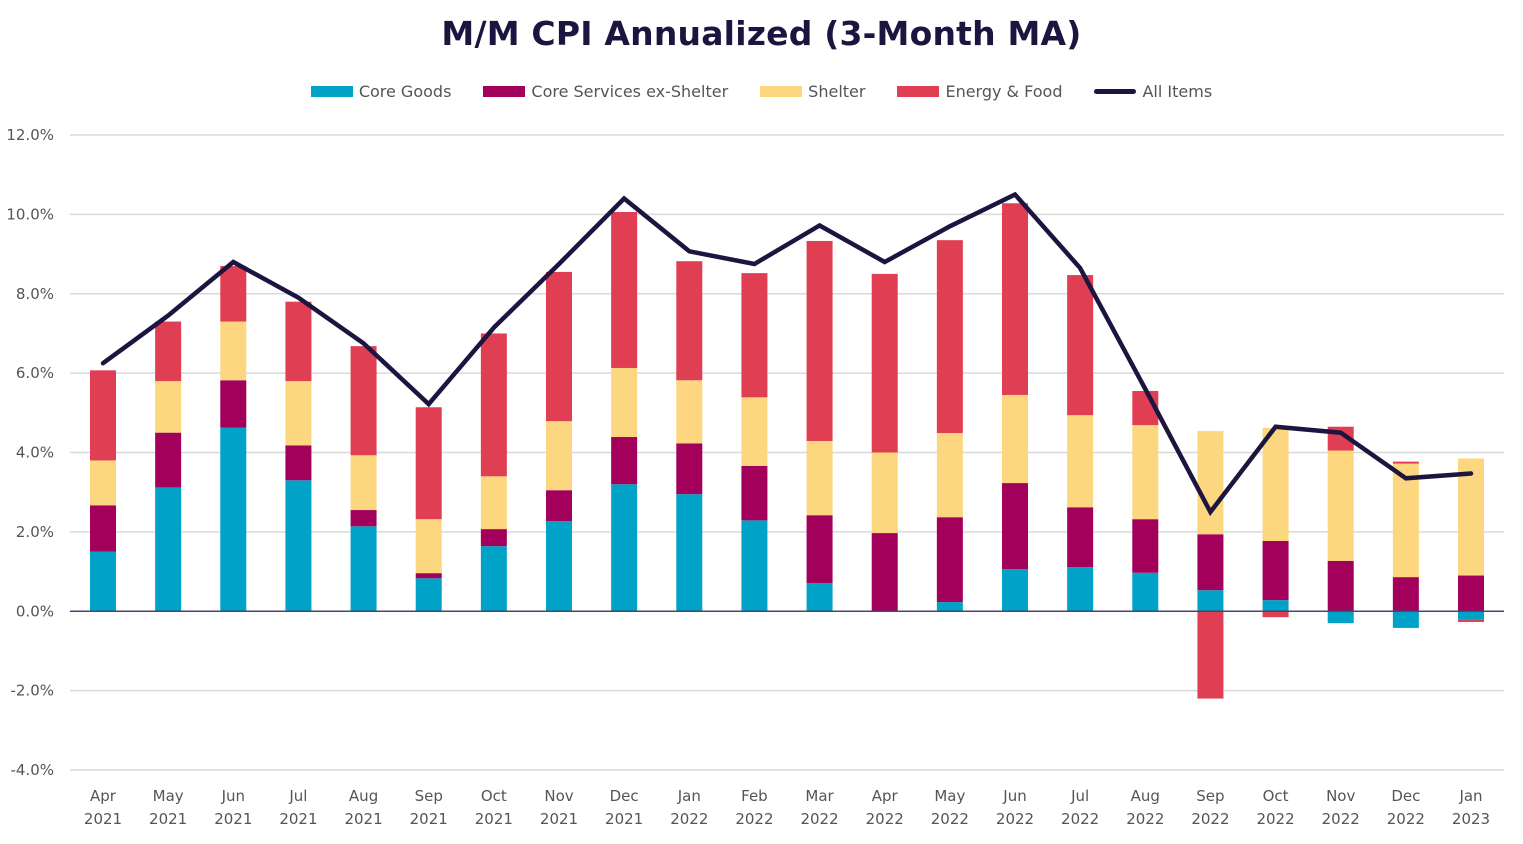 This screenshot has height=844, width=1523. I want to click on x-tick-label-year: 2023, so click(1471, 819).